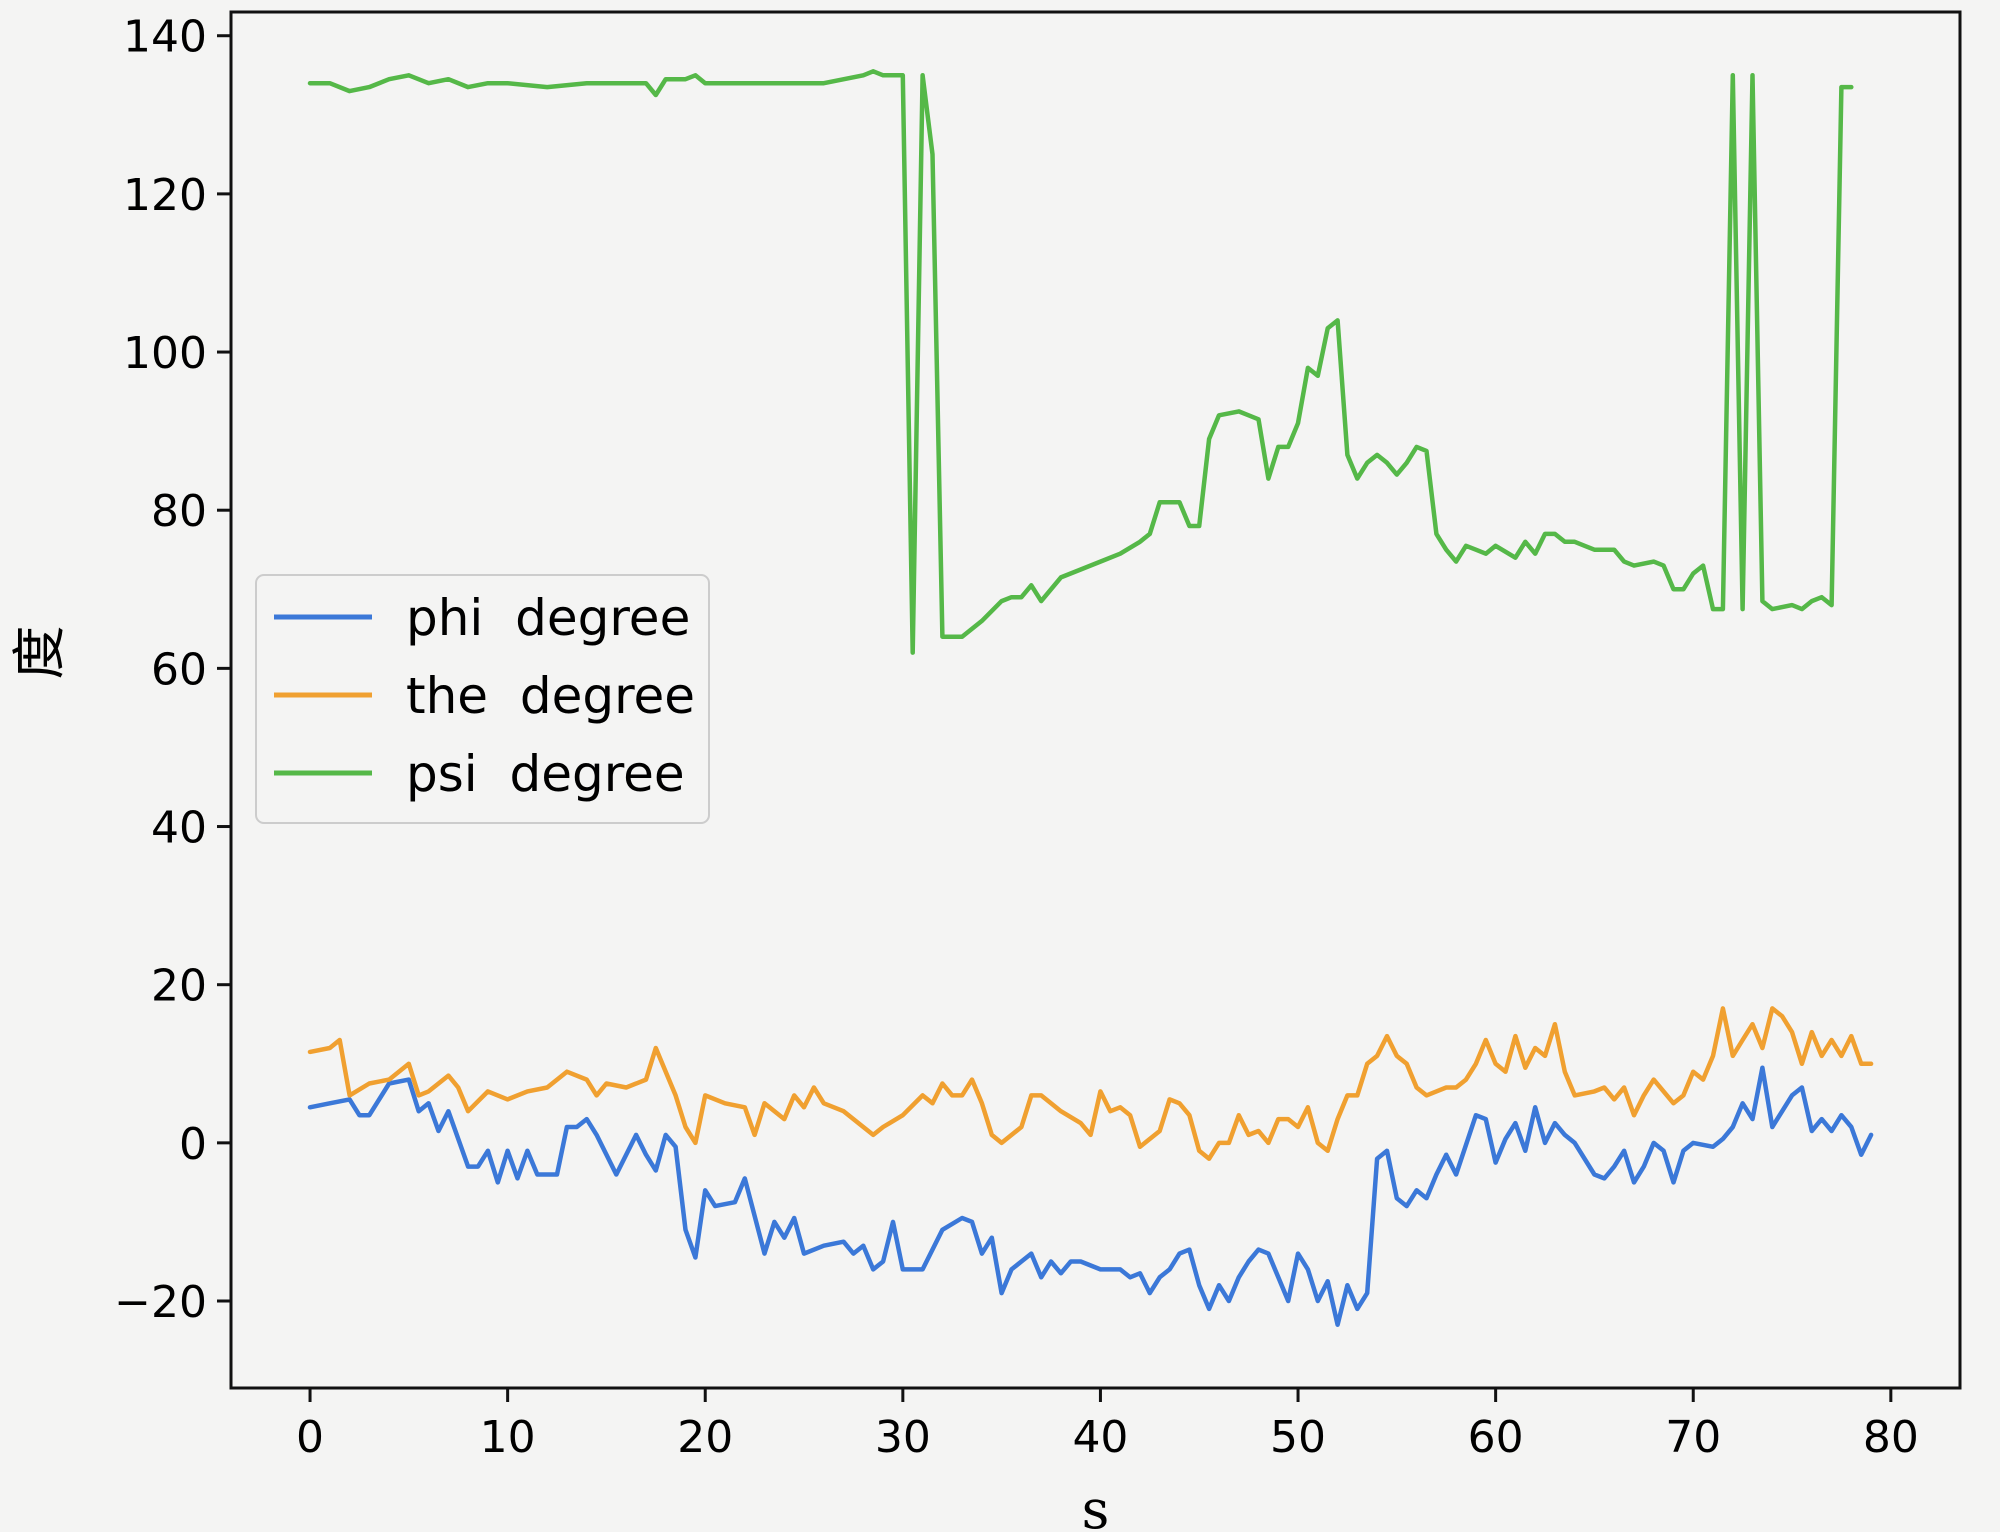 The width and height of the screenshot is (2000, 1532). Describe the element at coordinates (1298, 1437) in the screenshot. I see `x-tick-label: 50` at that location.